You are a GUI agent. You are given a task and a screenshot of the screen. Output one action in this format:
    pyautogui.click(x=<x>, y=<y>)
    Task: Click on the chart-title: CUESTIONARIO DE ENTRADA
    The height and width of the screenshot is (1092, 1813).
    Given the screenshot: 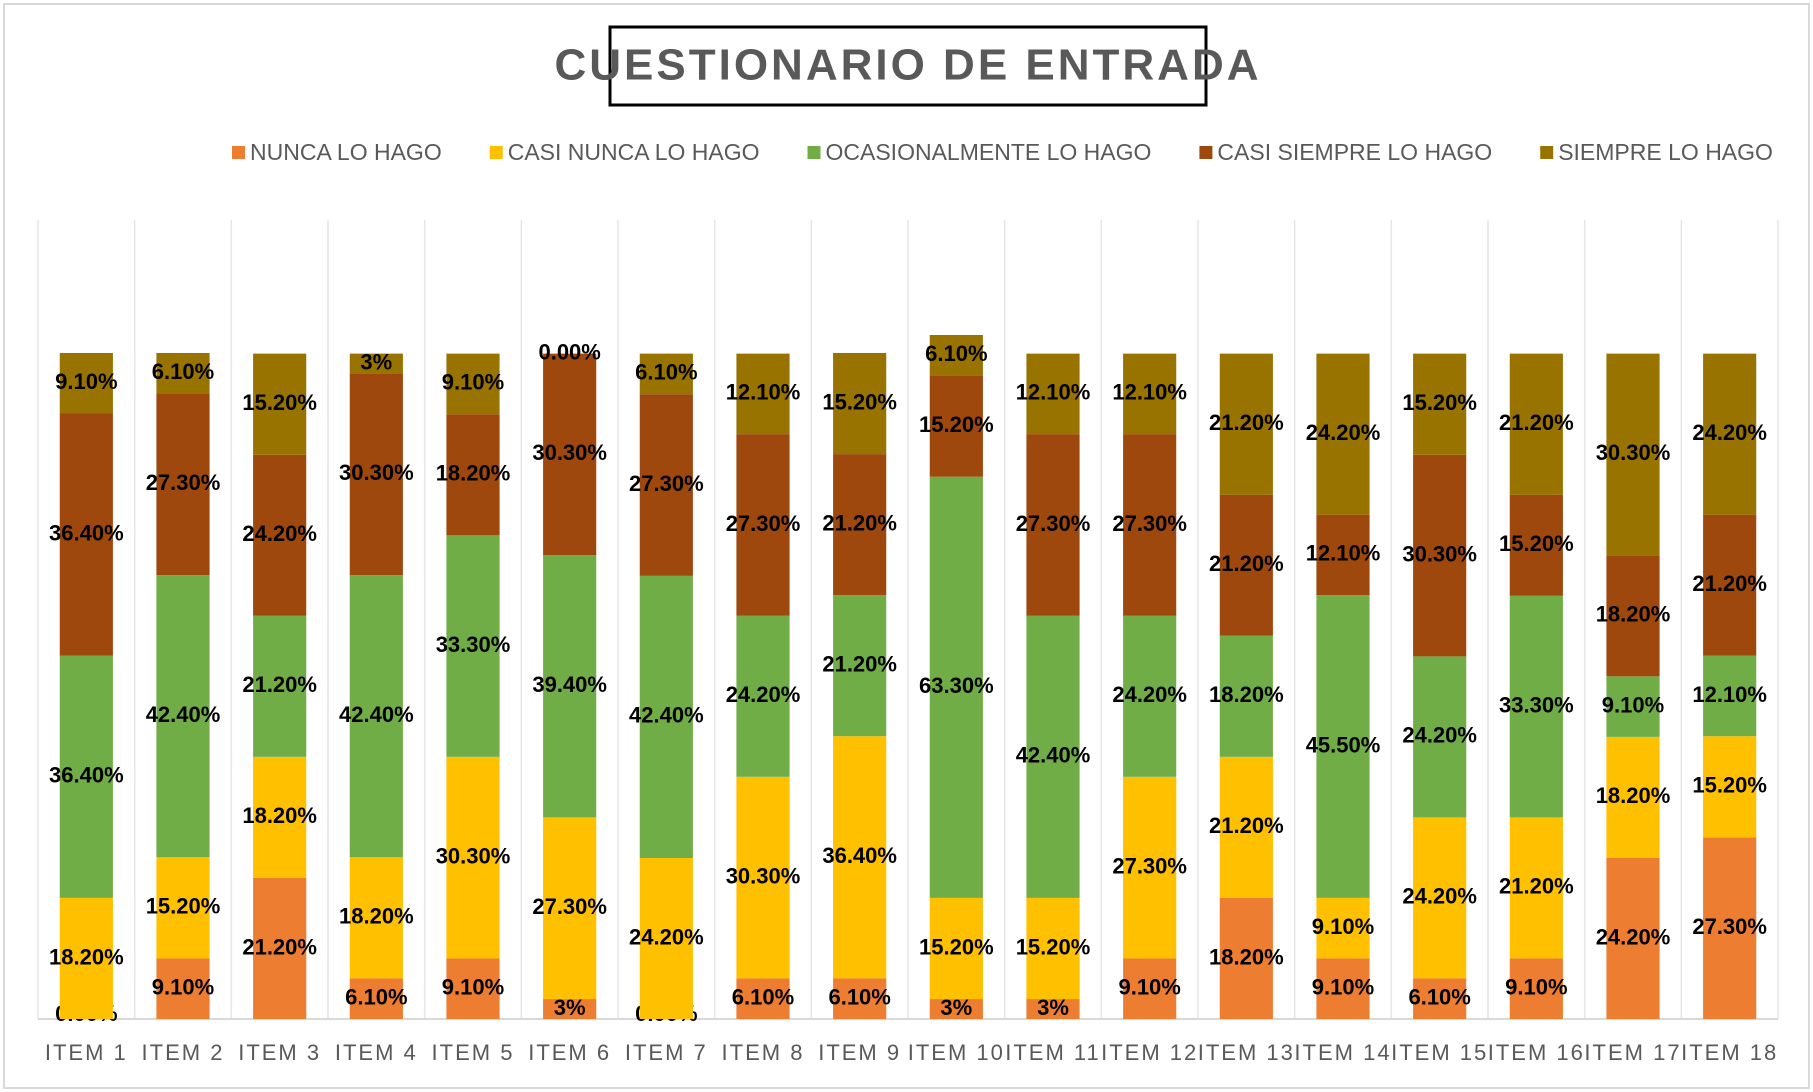 What is the action you would take?
    pyautogui.click(x=907, y=65)
    